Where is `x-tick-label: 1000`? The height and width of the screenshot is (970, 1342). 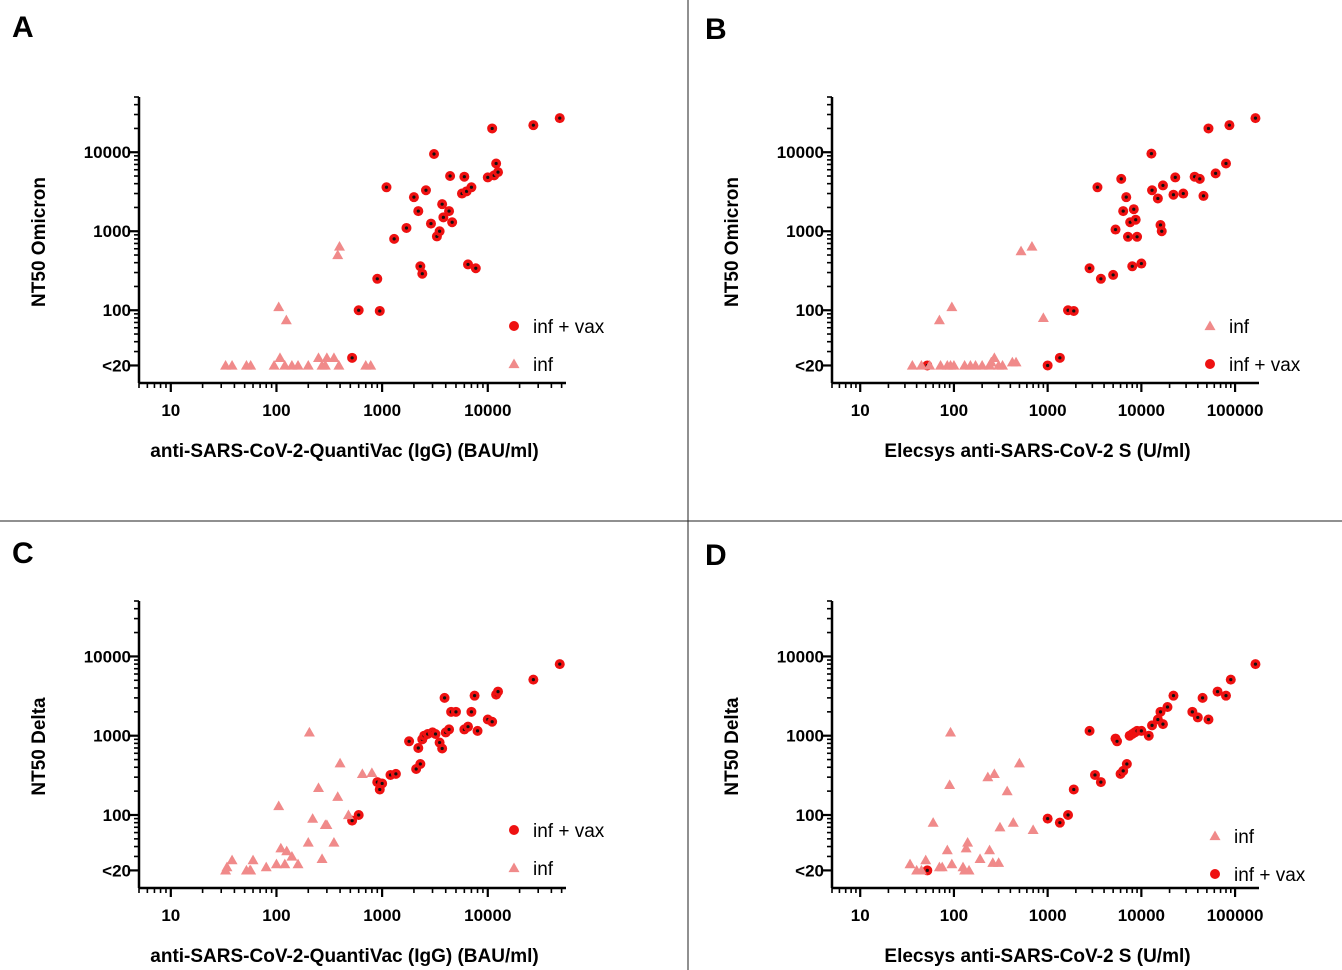
x-tick-label: 1000 is located at coordinates (382, 410).